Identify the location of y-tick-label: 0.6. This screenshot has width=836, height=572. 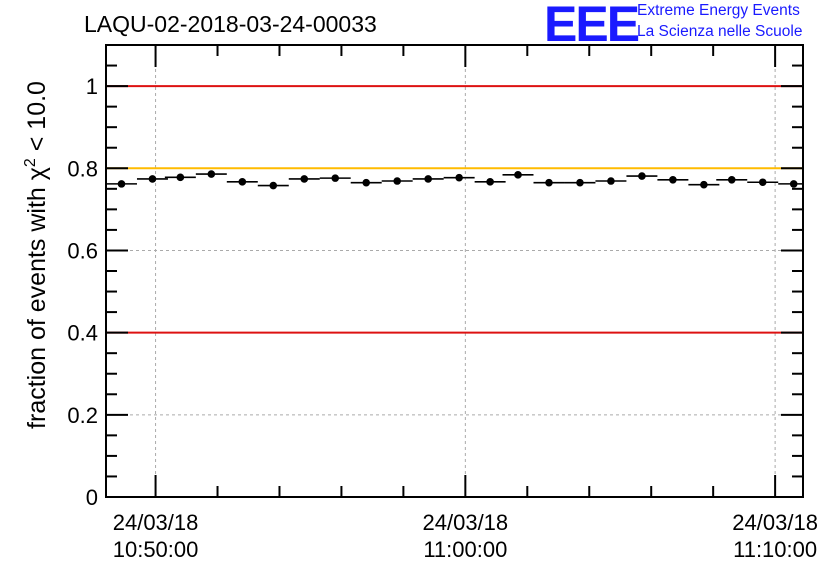
(82, 250).